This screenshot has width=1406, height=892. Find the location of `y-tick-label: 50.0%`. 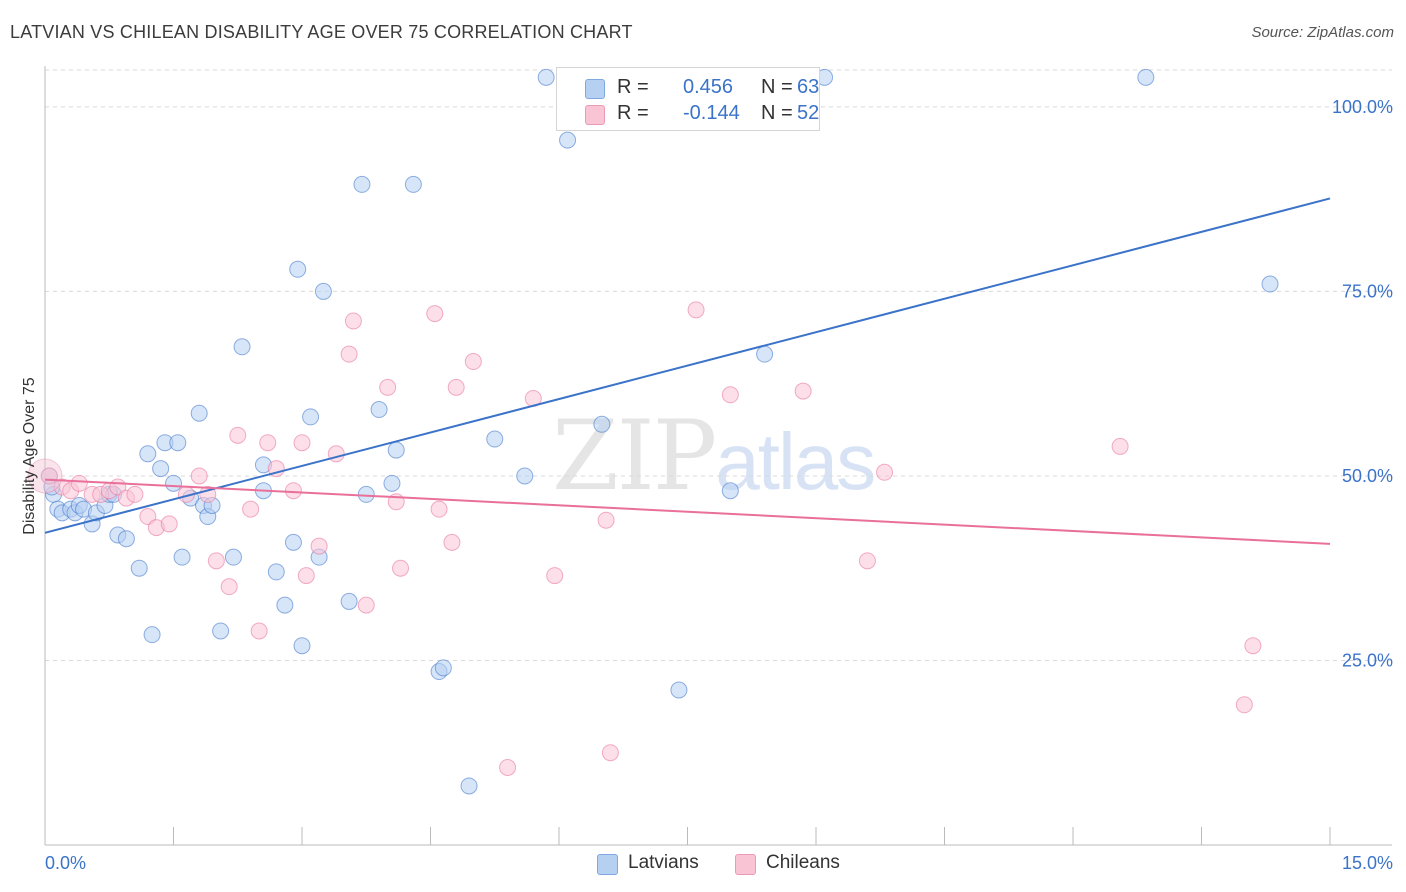

y-tick-label: 50.0% is located at coordinates (1367, 476).